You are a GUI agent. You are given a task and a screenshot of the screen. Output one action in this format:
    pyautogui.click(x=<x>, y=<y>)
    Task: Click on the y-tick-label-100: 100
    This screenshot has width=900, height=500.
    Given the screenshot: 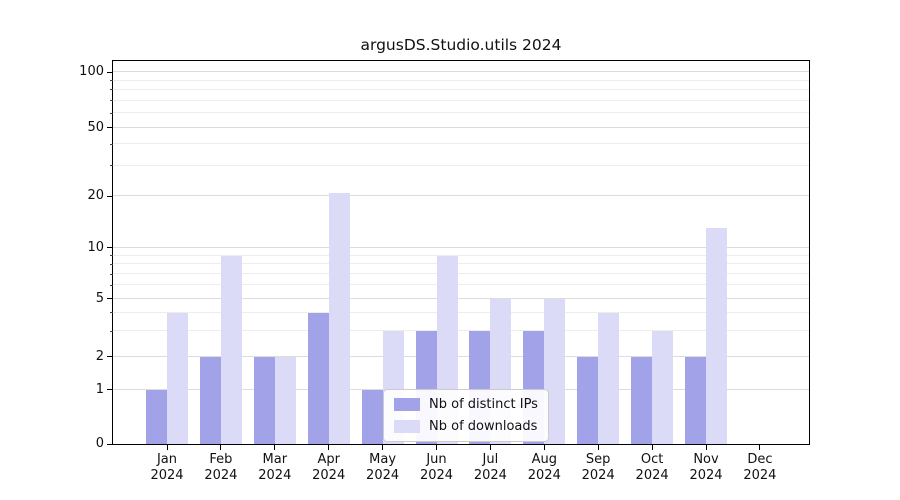 What is the action you would take?
    pyautogui.click(x=91, y=72)
    